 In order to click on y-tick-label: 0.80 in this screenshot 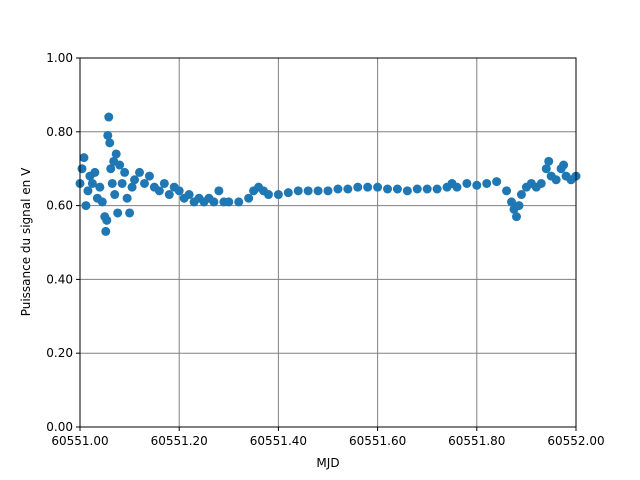, I will do `click(59, 132)`.